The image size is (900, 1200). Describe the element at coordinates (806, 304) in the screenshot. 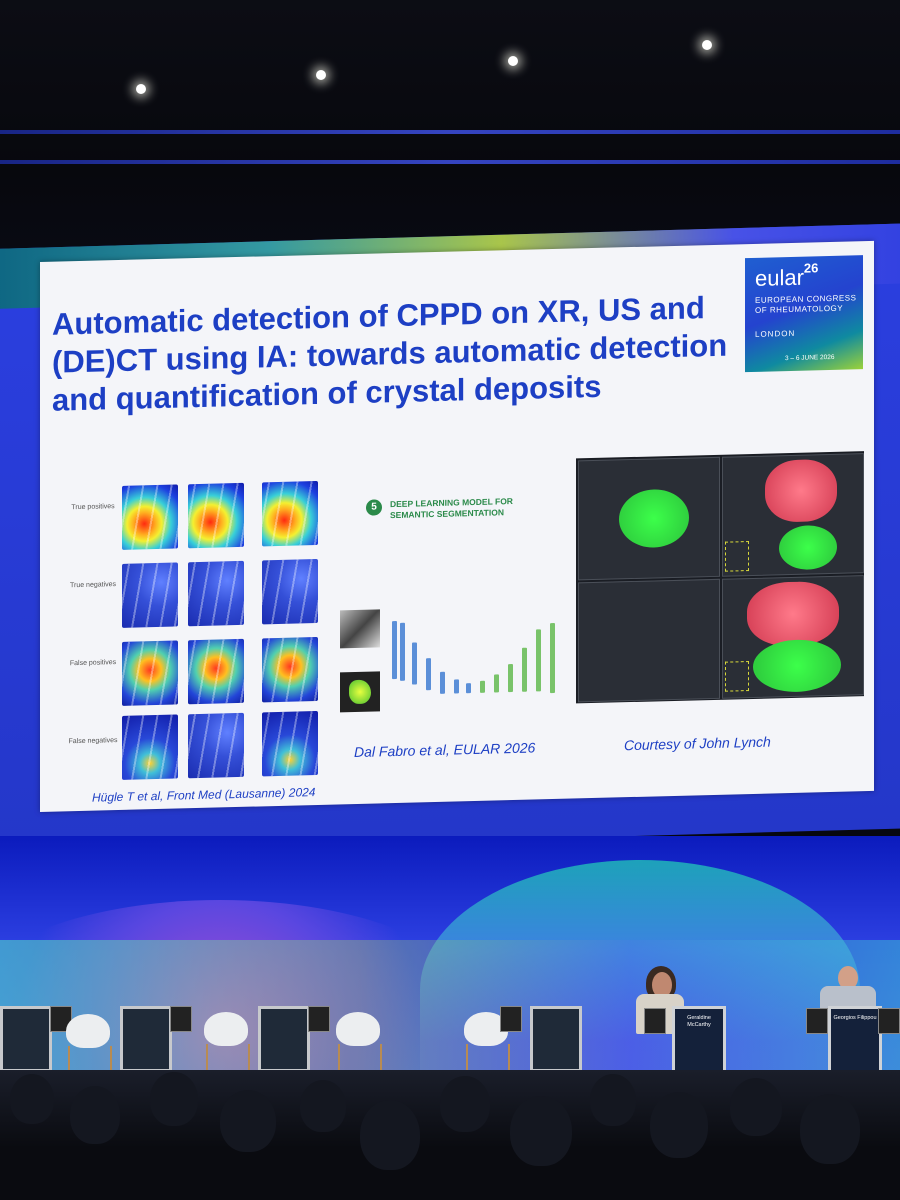

I see `logo-subtitle: EUROPEAN CONGRESS OF RHEUMATOLOGY` at that location.